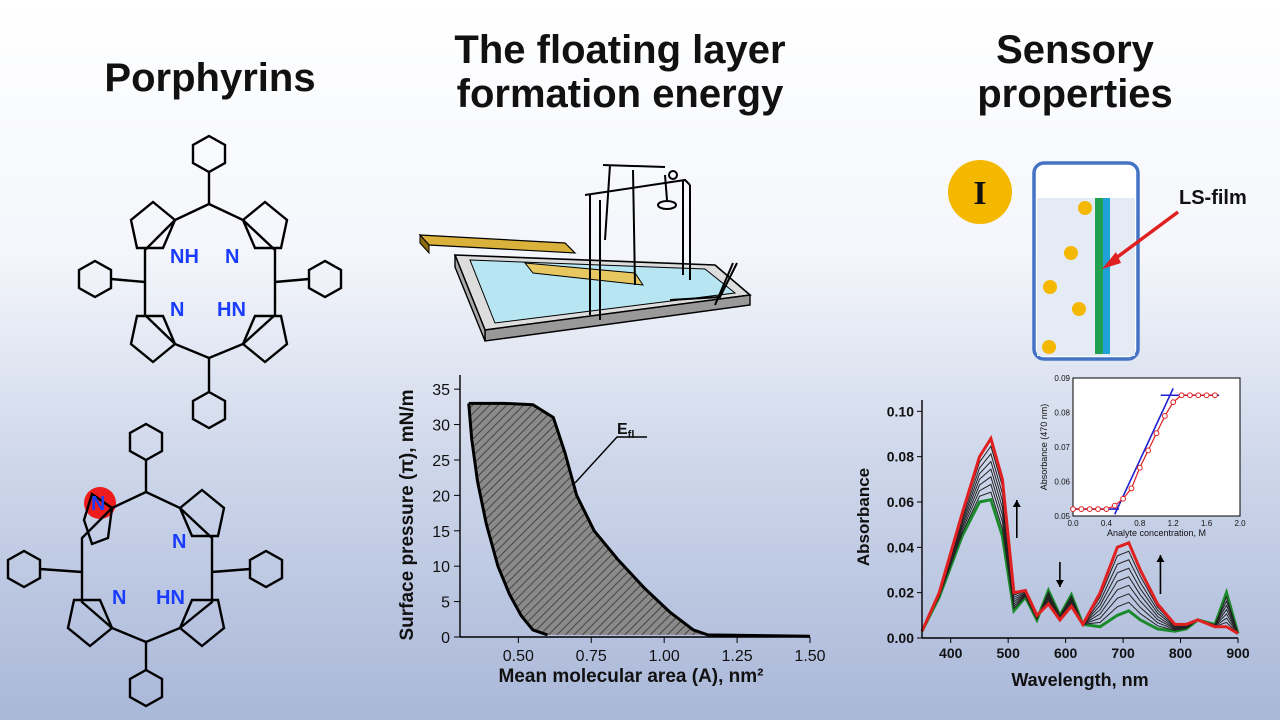  I want to click on arrow-increase-red-head, so click(1160, 558).